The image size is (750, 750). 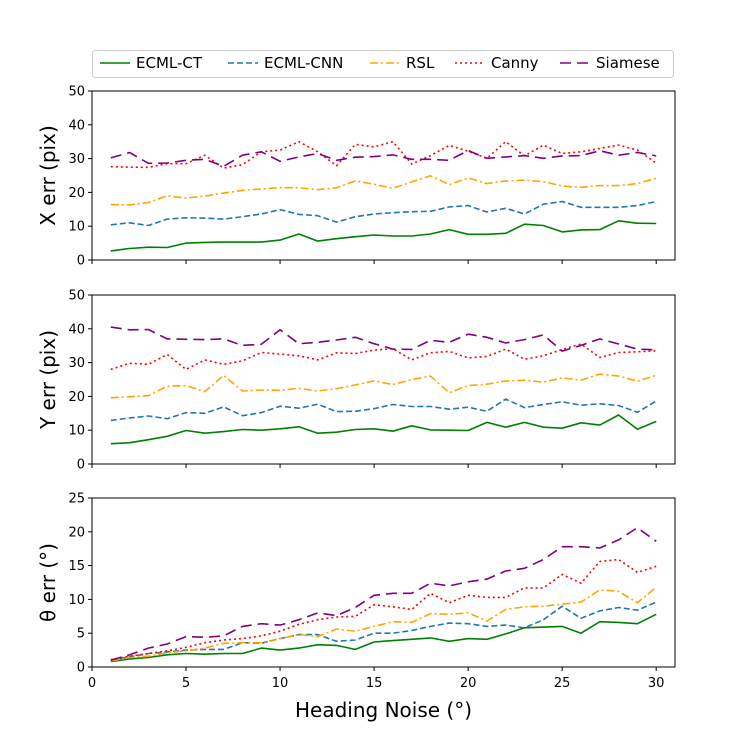 I want to click on legend-label-siamese: Siamese, so click(x=628, y=63).